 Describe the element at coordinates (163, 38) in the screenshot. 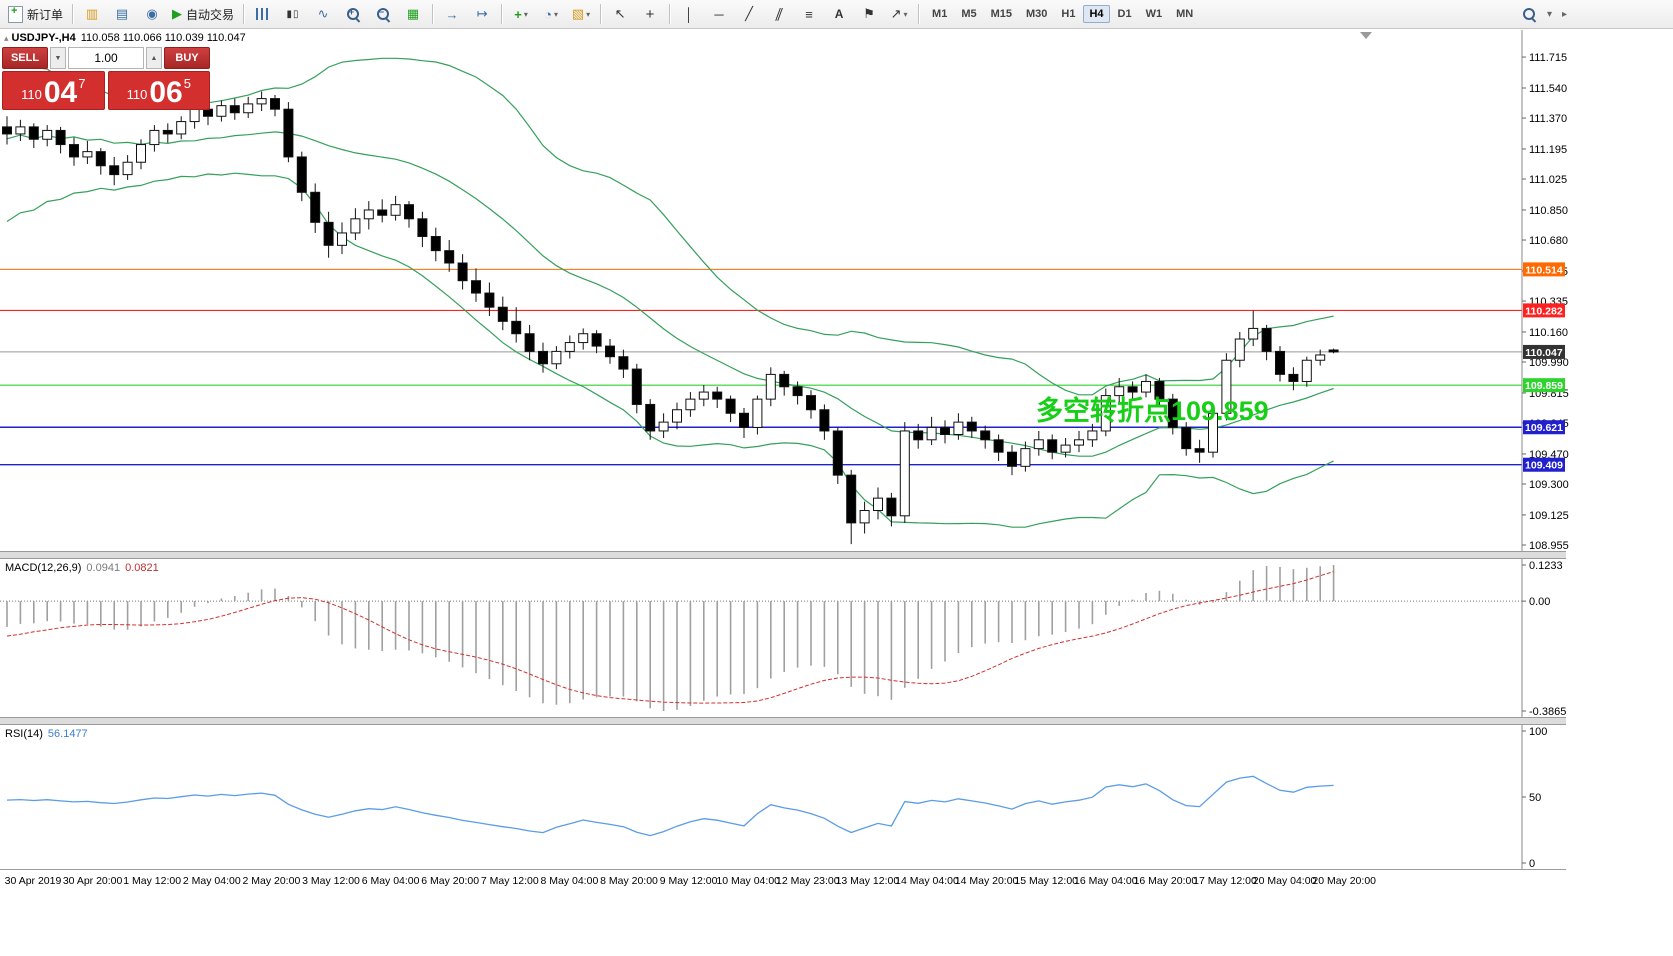

I see `ohlc-values-label: 110.058 110.066 110.039 110.047` at that location.